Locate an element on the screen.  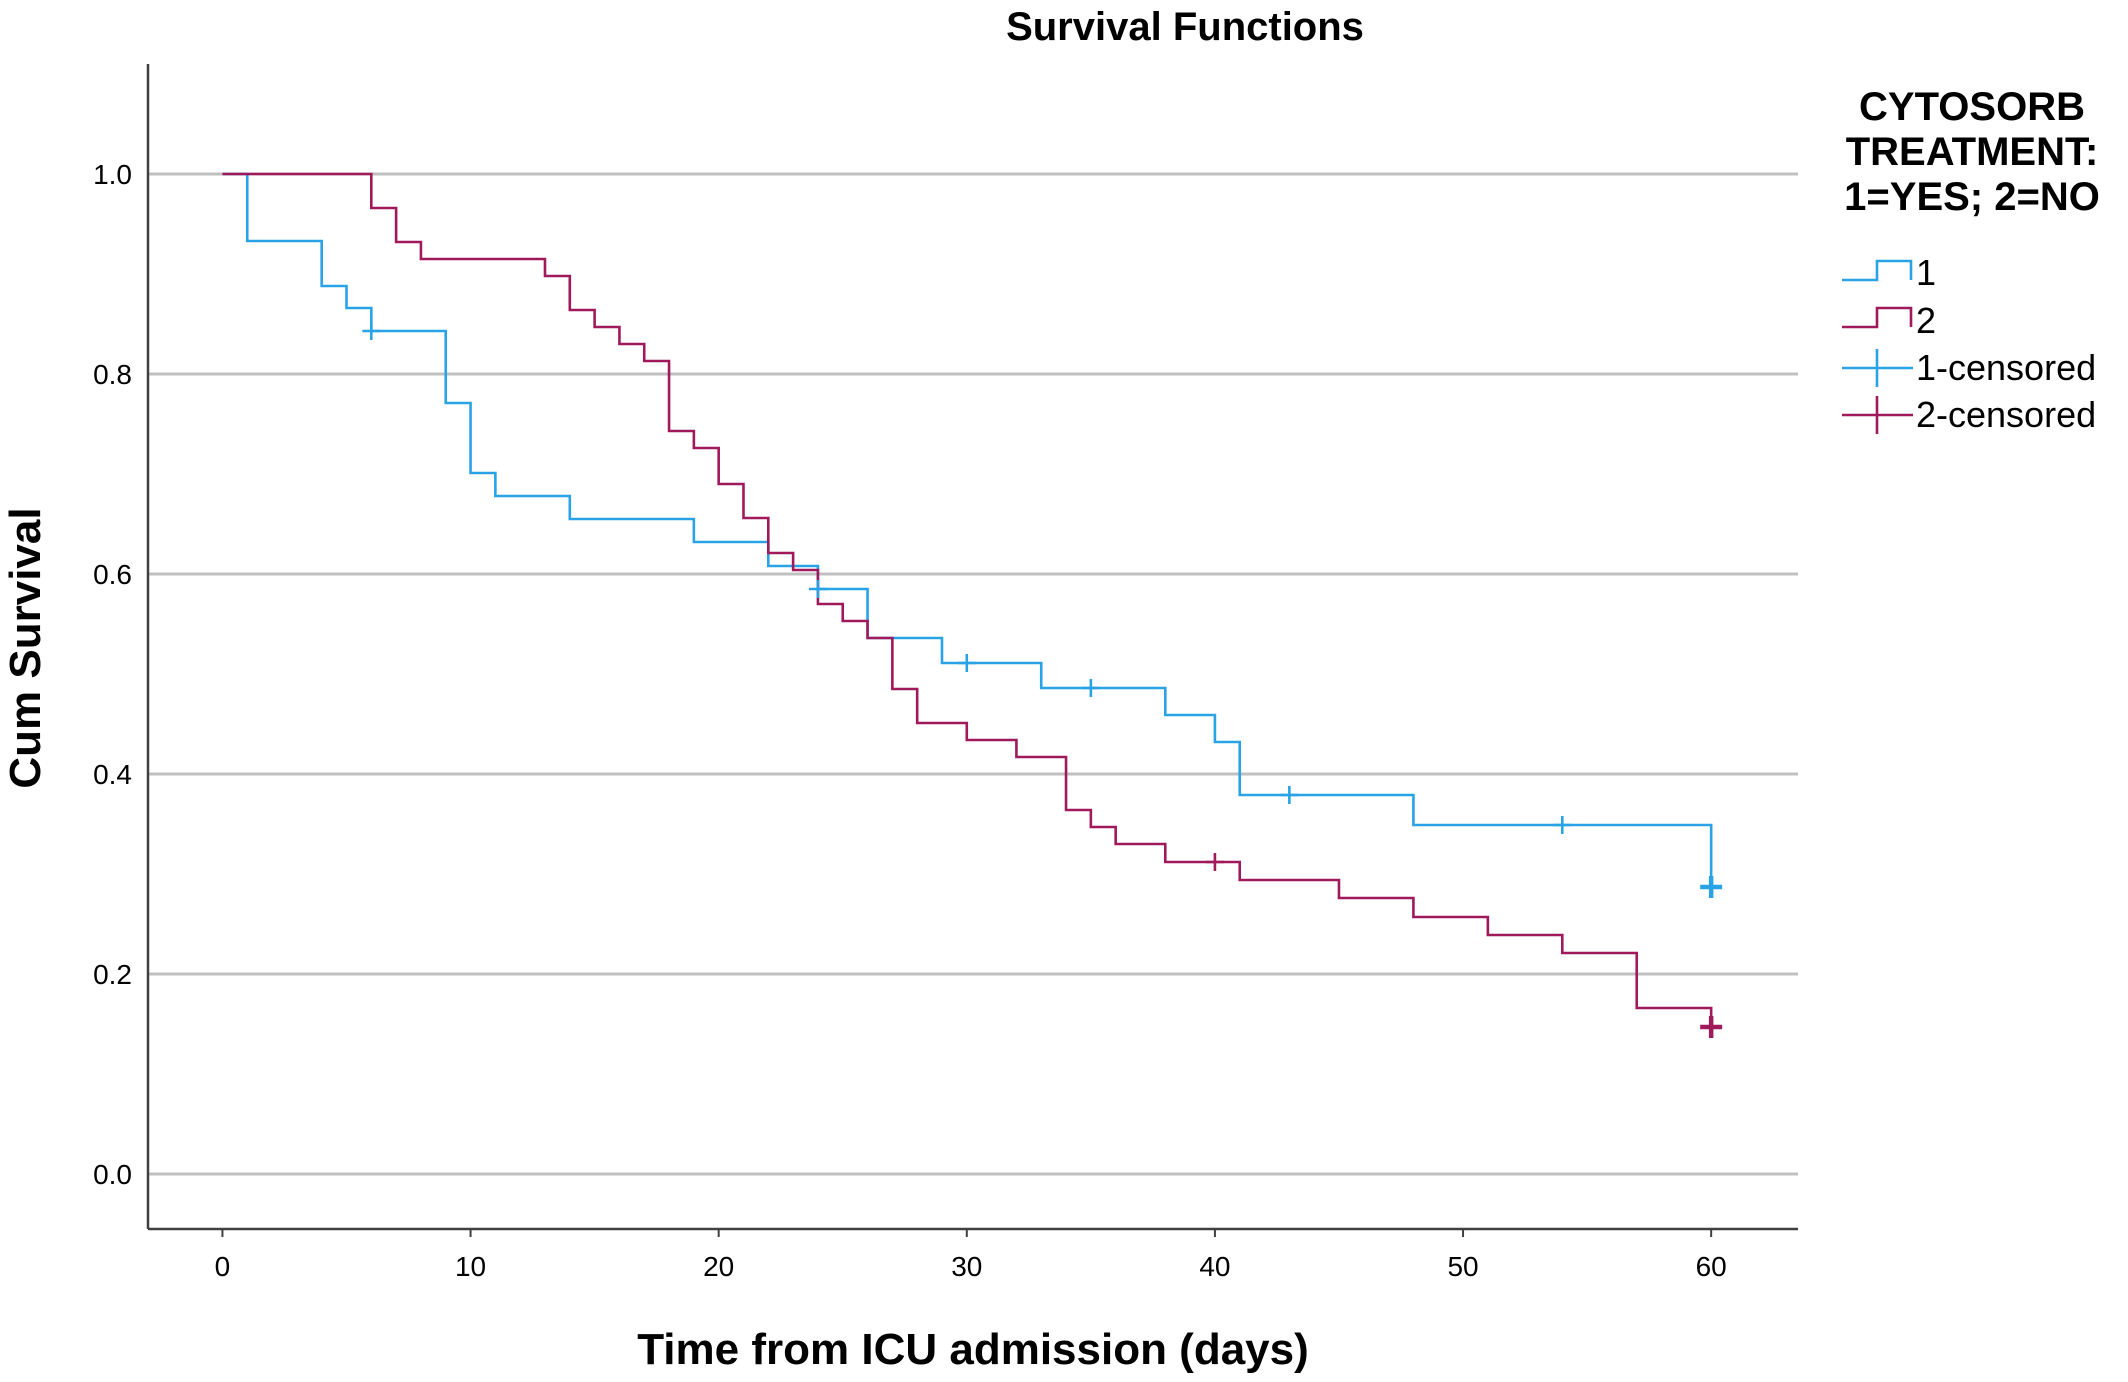
y-tick-label: 0.8 is located at coordinates (112, 374).